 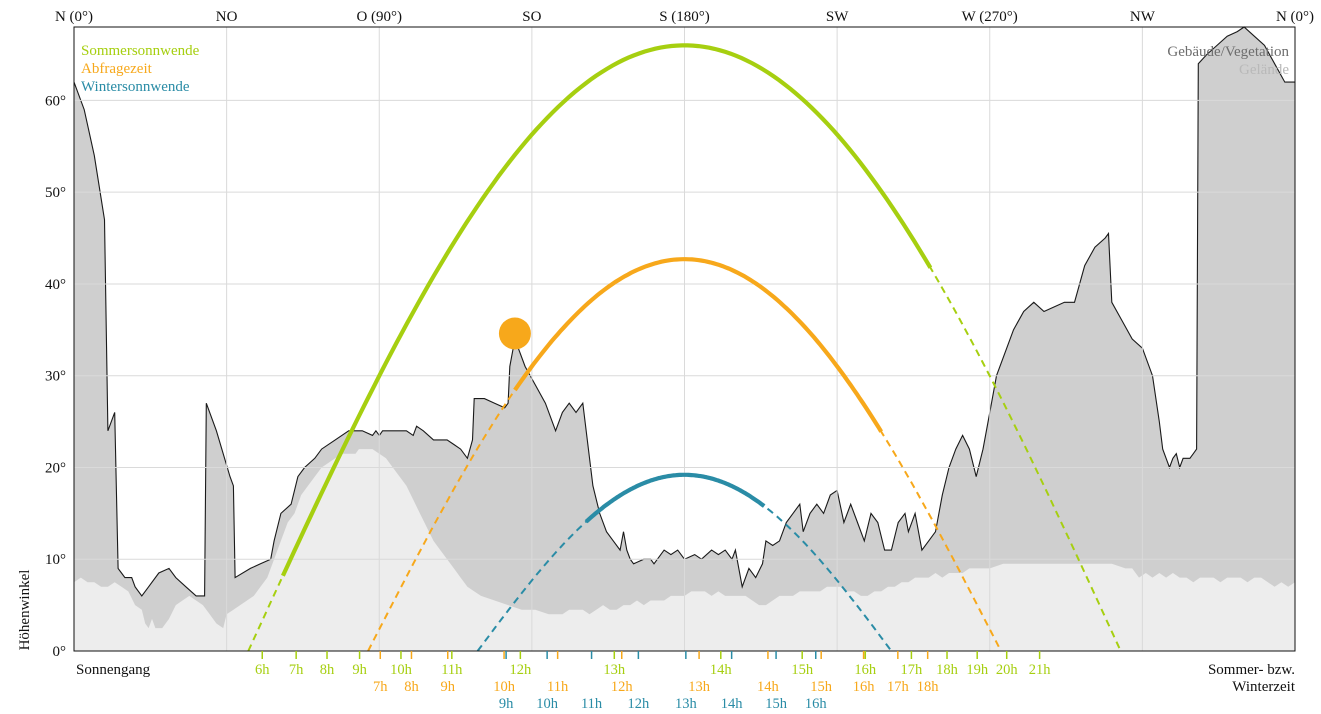 I want to click on direction-label: NO, so click(x=227, y=17).